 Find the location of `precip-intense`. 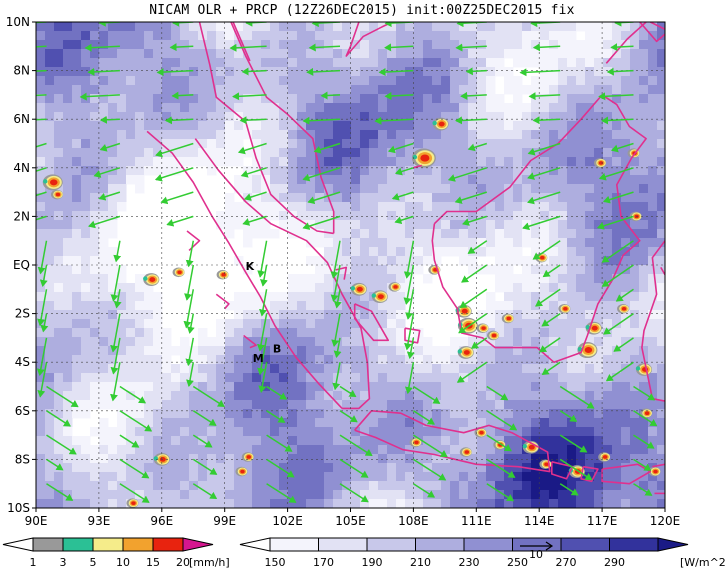

precip-intense is located at coordinates (542, 257).